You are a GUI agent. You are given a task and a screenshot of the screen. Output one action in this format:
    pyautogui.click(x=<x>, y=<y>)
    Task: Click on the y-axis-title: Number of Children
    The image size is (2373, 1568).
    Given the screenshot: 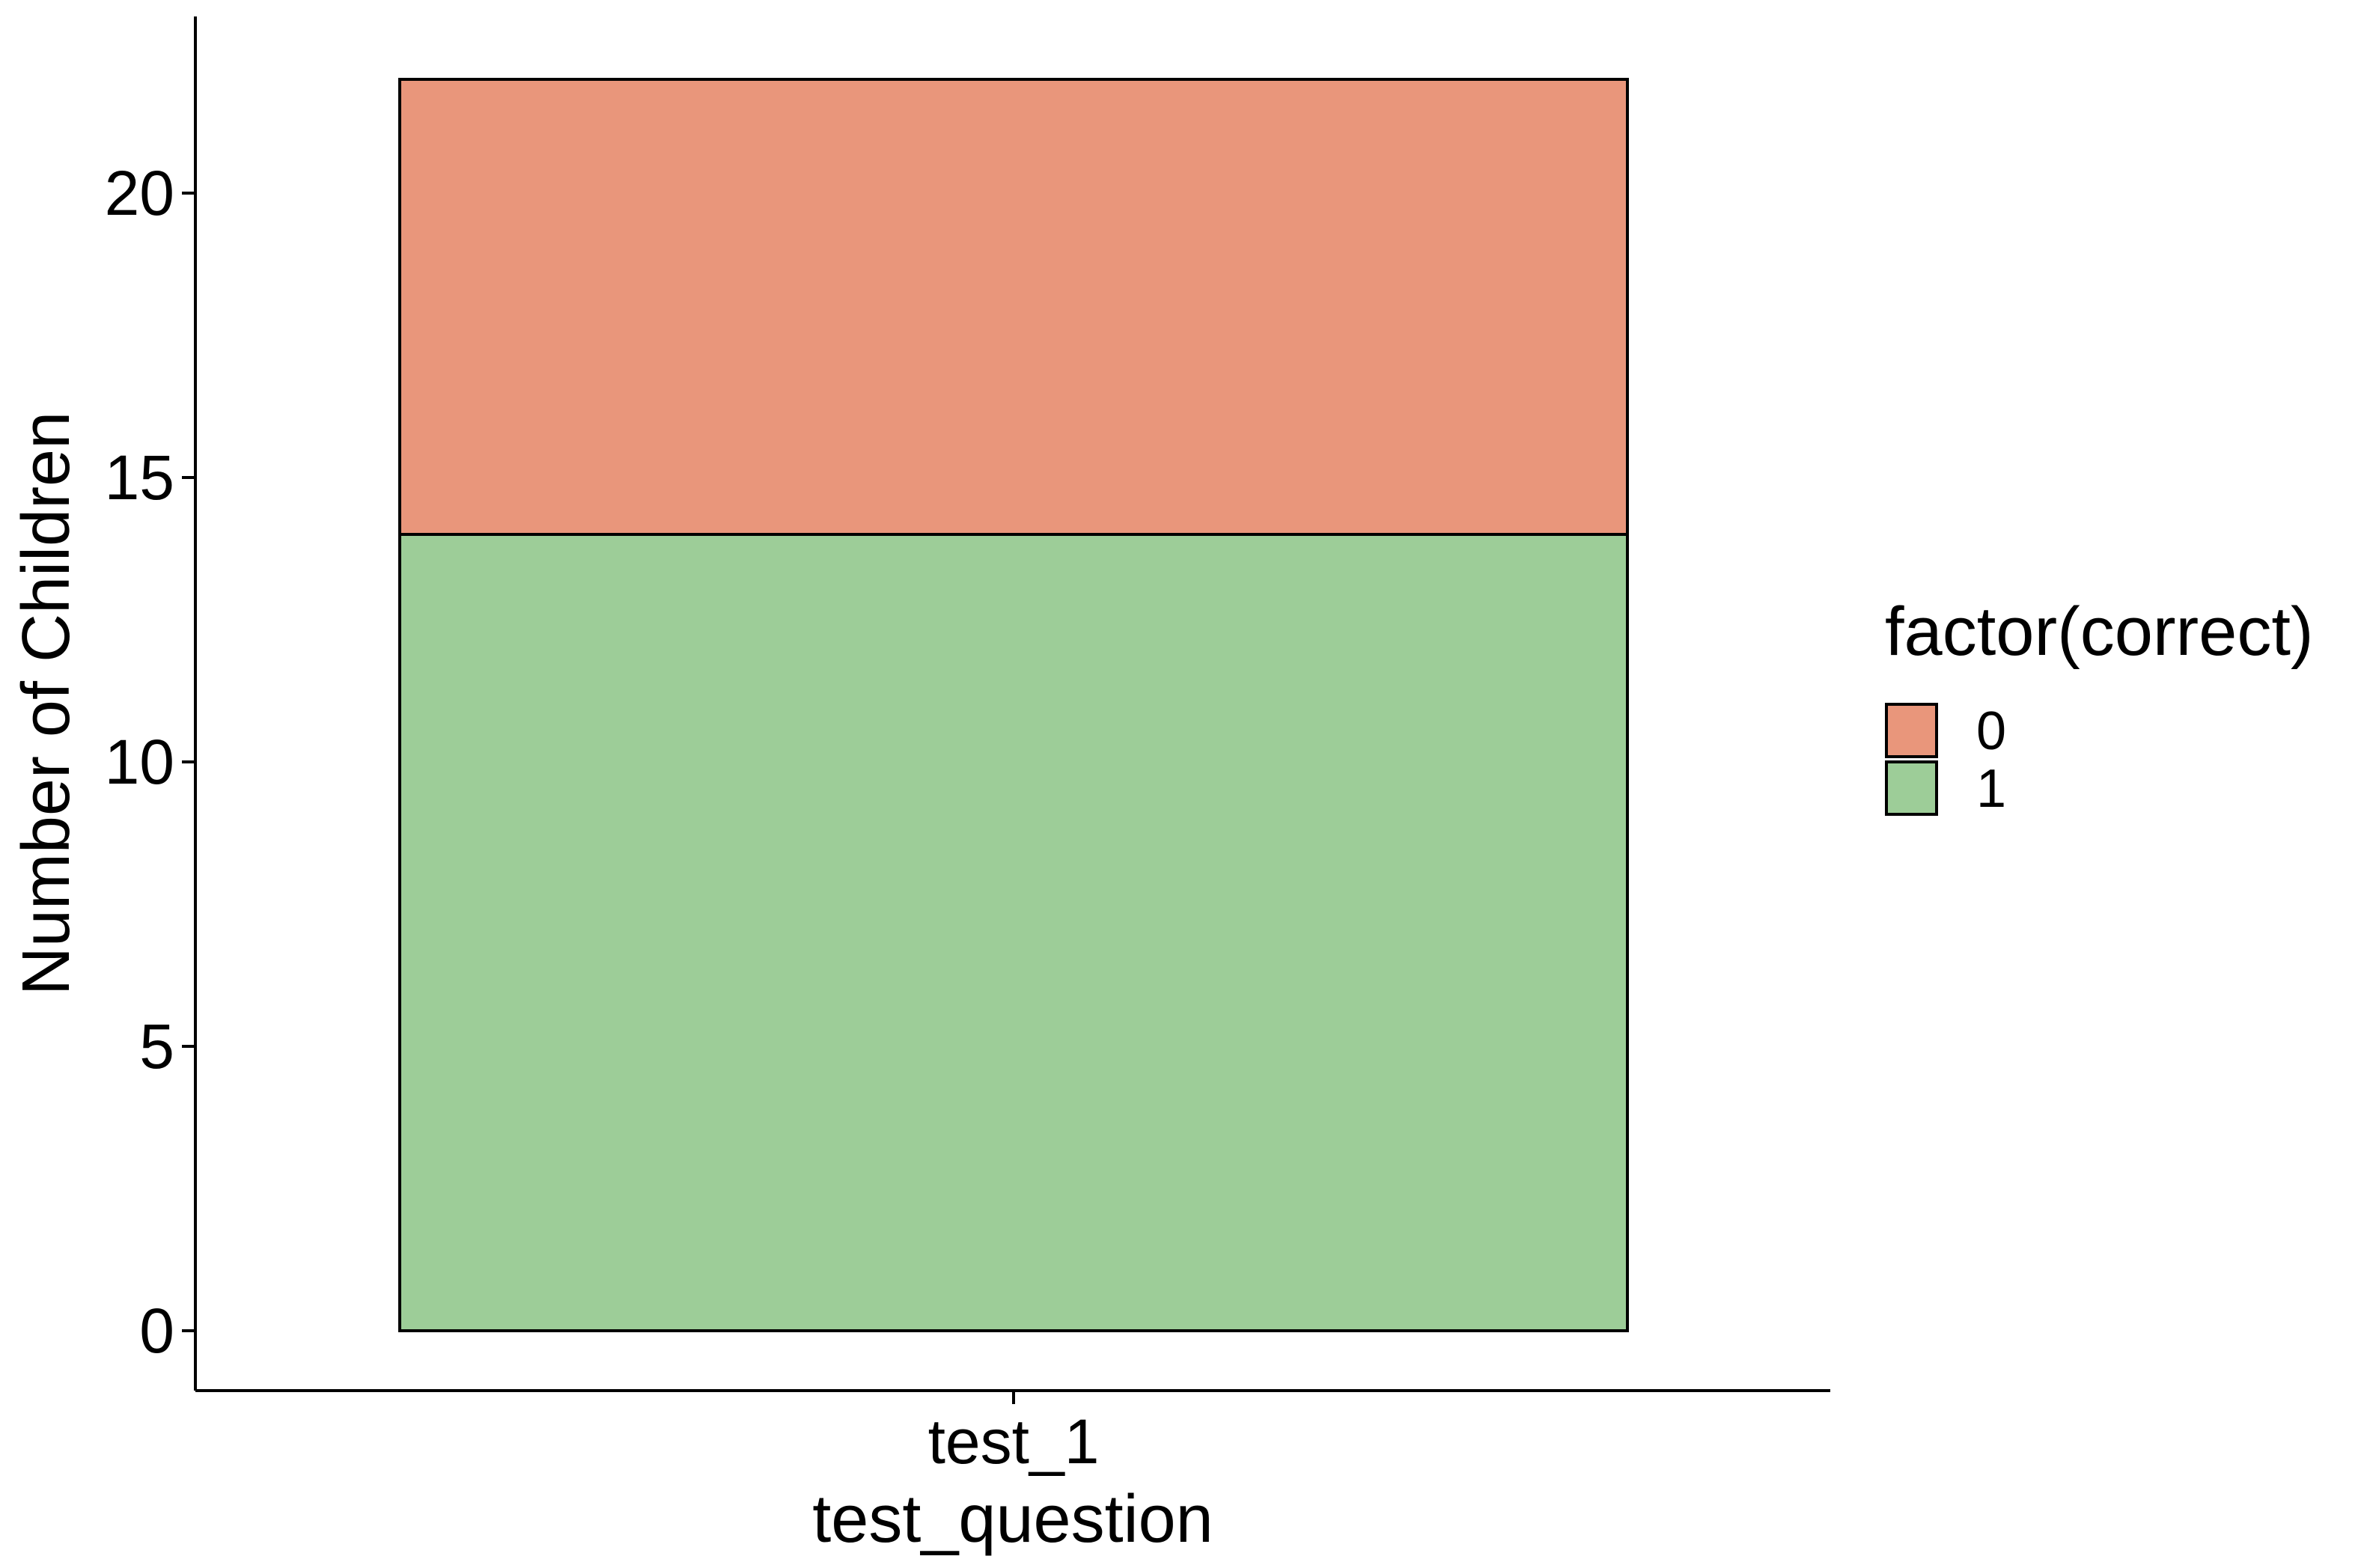 What is the action you would take?
    pyautogui.click(x=46, y=703)
    